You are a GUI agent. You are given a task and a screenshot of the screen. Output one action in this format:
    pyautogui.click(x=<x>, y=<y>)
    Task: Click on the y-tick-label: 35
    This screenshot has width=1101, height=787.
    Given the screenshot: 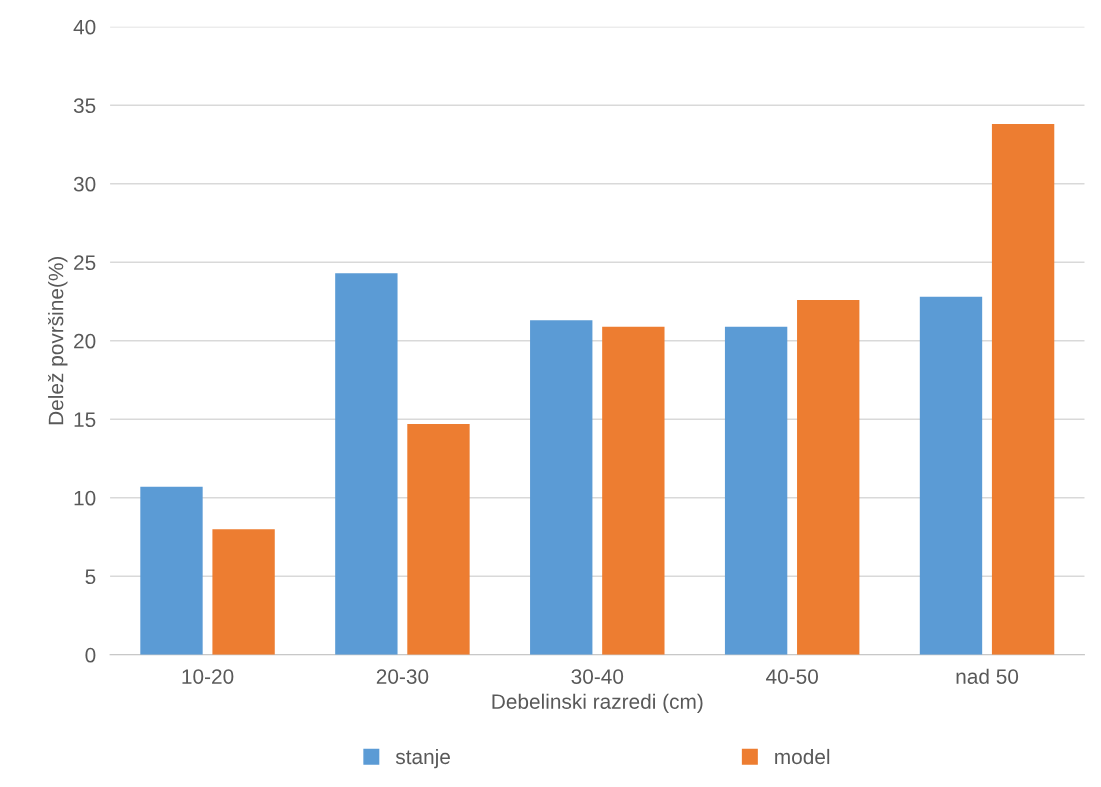 What is the action you would take?
    pyautogui.click(x=84, y=106)
    